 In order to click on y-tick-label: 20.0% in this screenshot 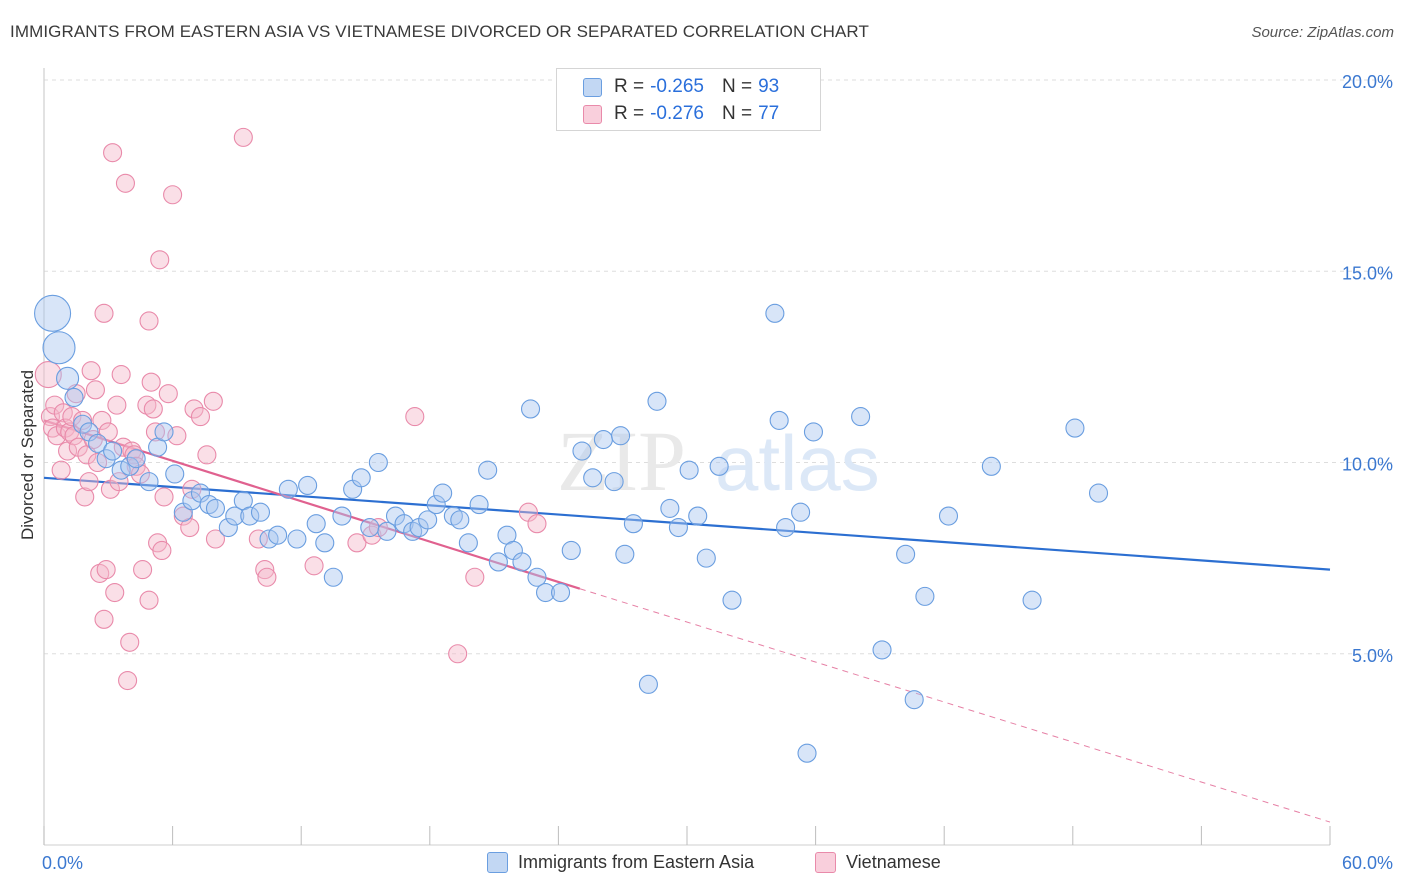, I will do `click(1367, 82)`.